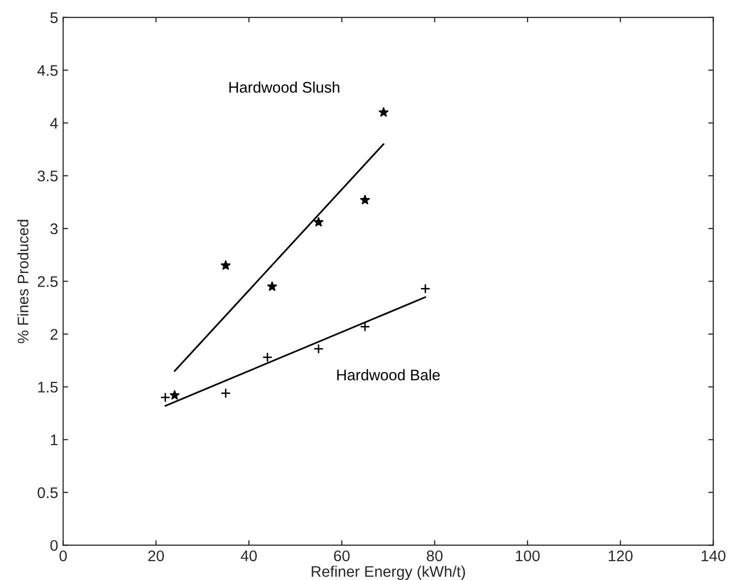 The height and width of the screenshot is (580, 743). Describe the element at coordinates (342, 556) in the screenshot. I see `x-tick-label: 60` at that location.